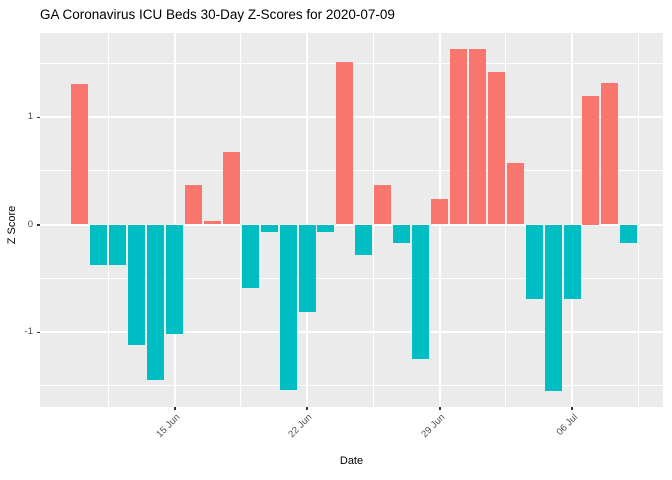  I want to click on y-axis-tick-label: 1, so click(30, 116).